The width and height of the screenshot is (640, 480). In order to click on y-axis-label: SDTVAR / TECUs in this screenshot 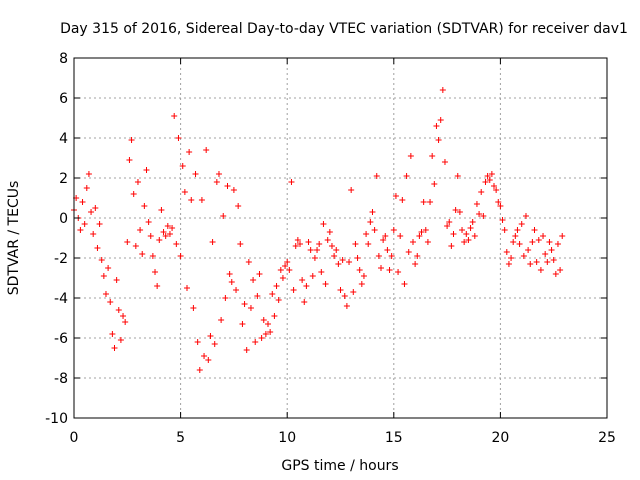, I will do `click(14, 238)`.